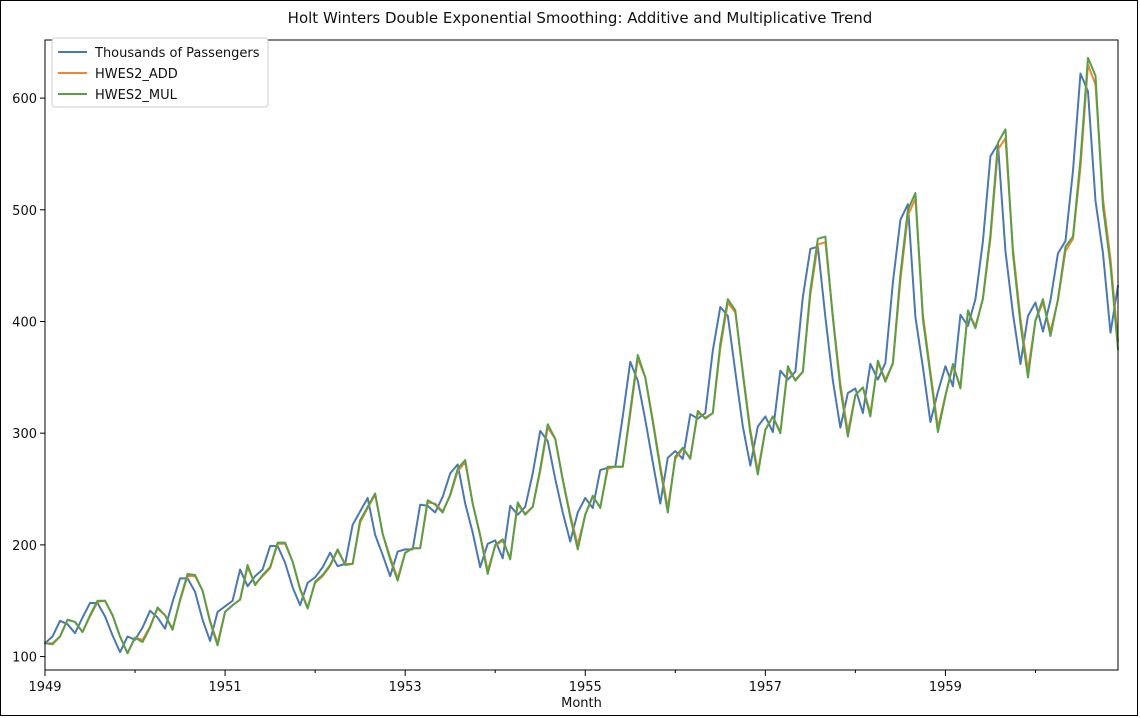 The image size is (1140, 718). What do you see at coordinates (24, 546) in the screenshot?
I see `y-tick-label: 200` at bounding box center [24, 546].